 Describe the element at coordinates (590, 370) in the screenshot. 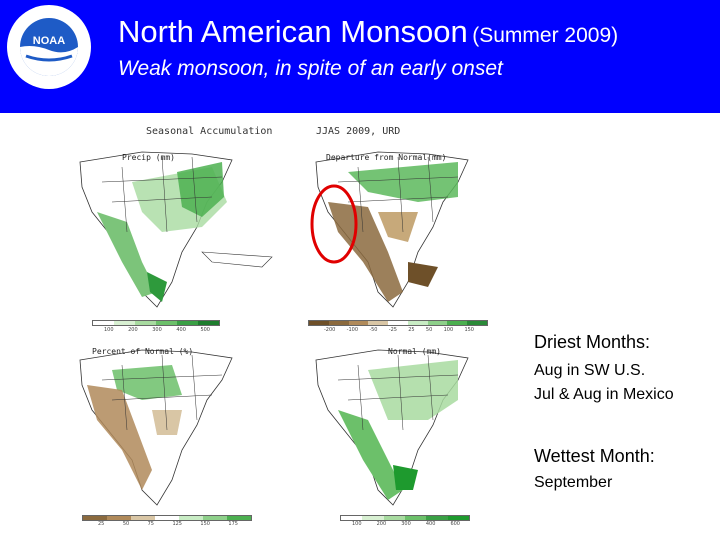

I see `driest-line-1: Aug in SW U.S.` at that location.